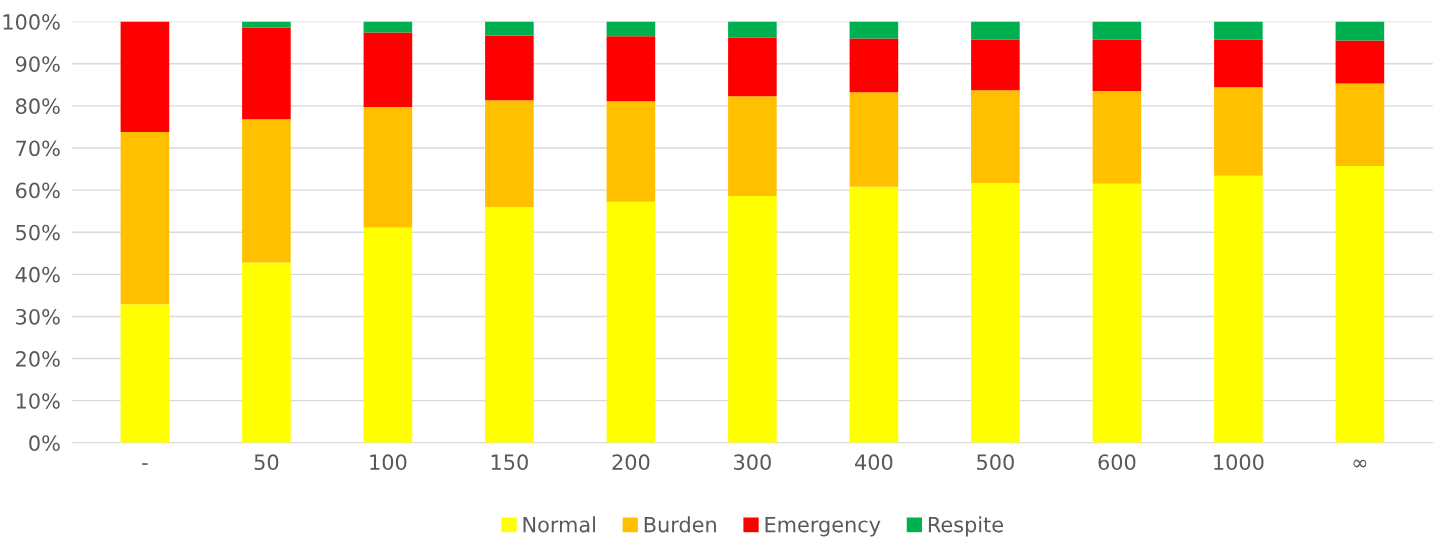 This screenshot has height=540, width=1440. Describe the element at coordinates (874, 462) in the screenshot. I see `x-tick-label: 400` at that location.